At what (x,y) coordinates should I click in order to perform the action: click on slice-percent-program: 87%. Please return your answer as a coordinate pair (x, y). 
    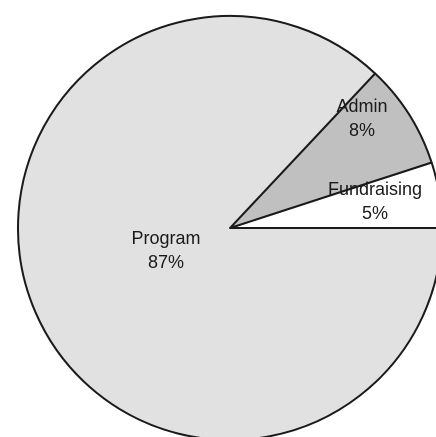
    Looking at the image, I should click on (166, 262).